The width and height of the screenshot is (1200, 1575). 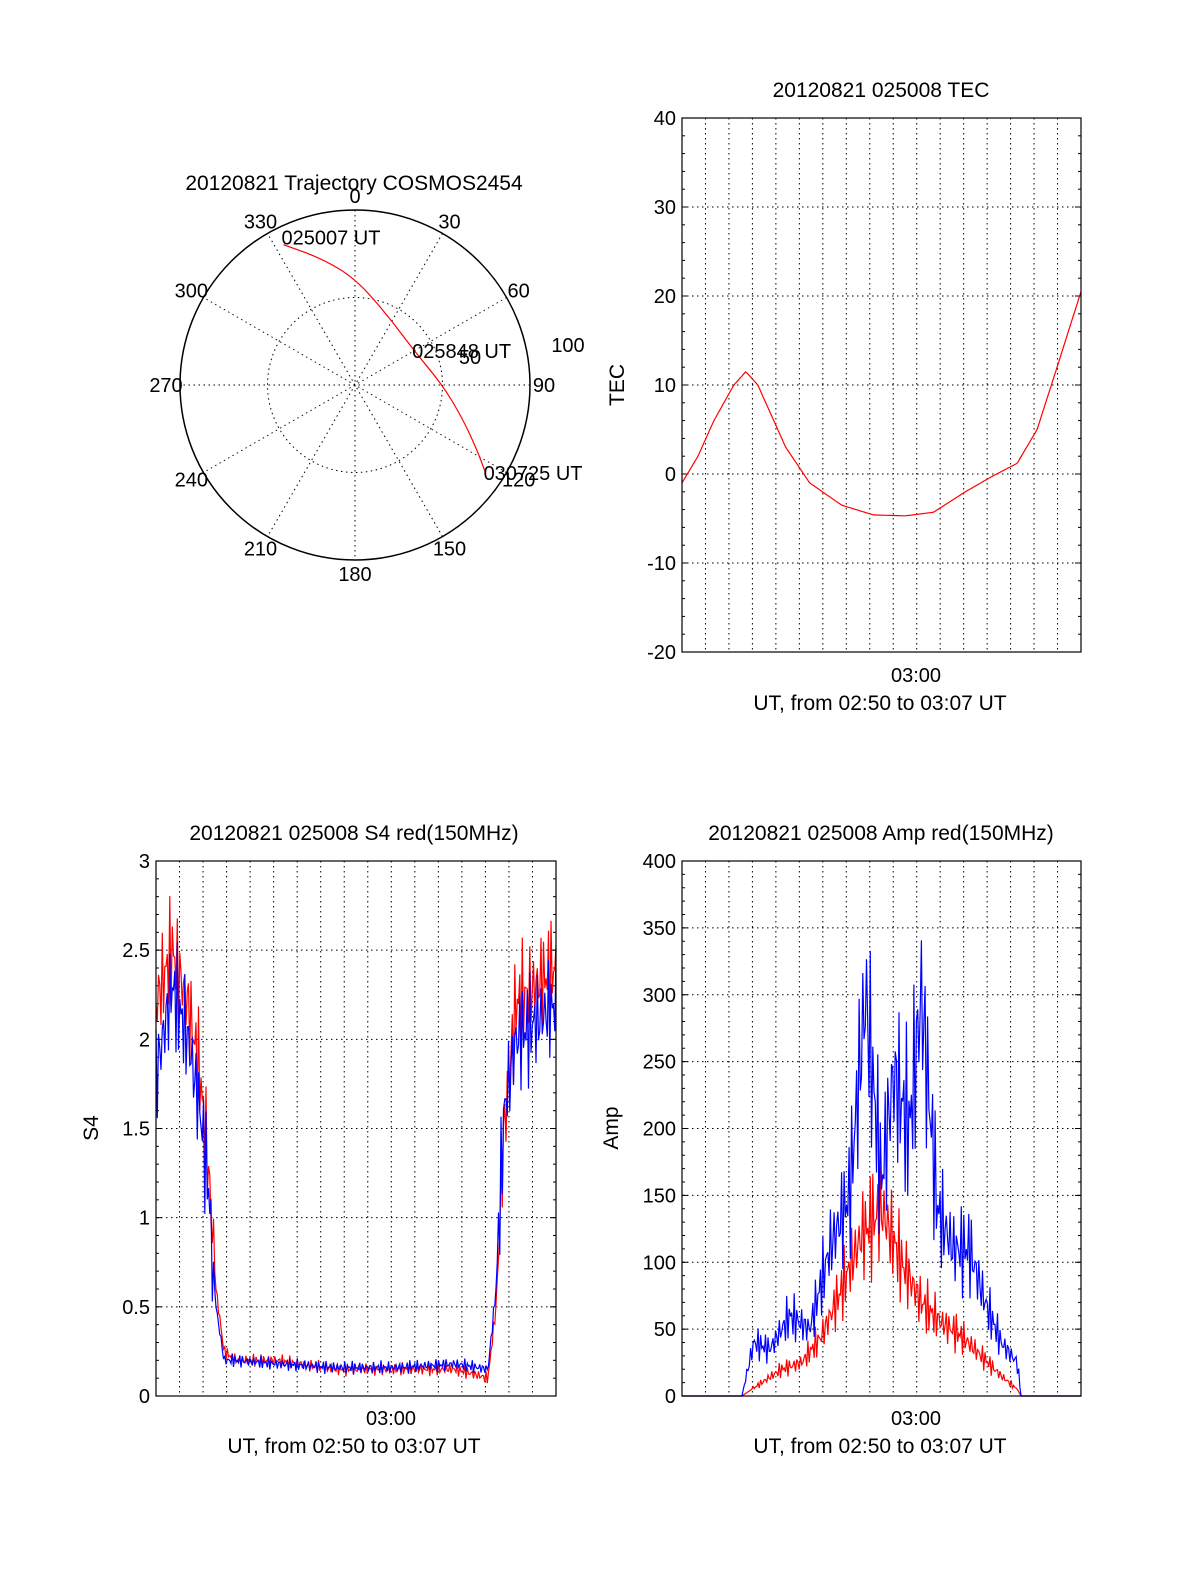 I want to click on amp-ytick-label: 100, so click(x=659, y=1263).